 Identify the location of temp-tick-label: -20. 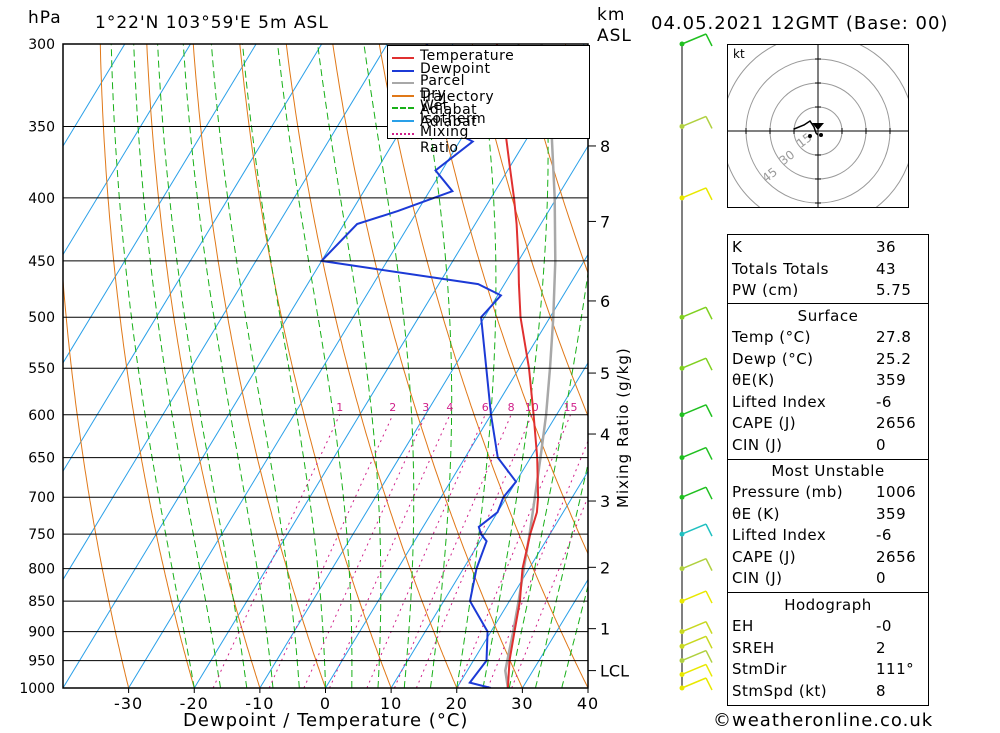
(194, 703).